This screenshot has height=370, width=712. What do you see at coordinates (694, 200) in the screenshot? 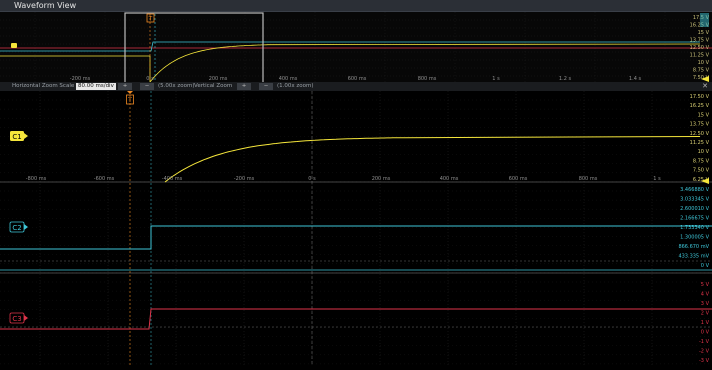
I see `c2-volt-label: 3.033345 V` at bounding box center [694, 200].